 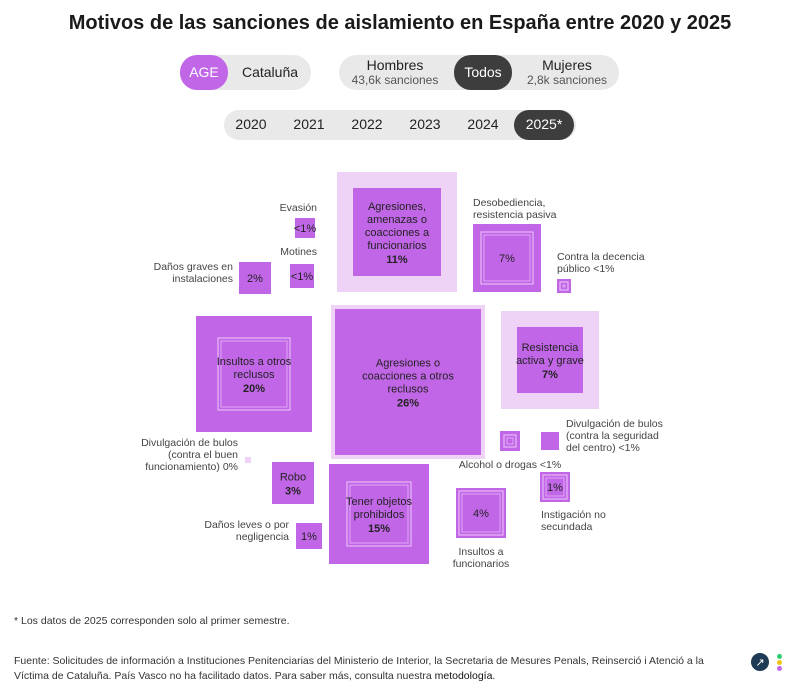 What do you see at coordinates (299, 208) in the screenshot?
I see `category-label: Evasión` at bounding box center [299, 208].